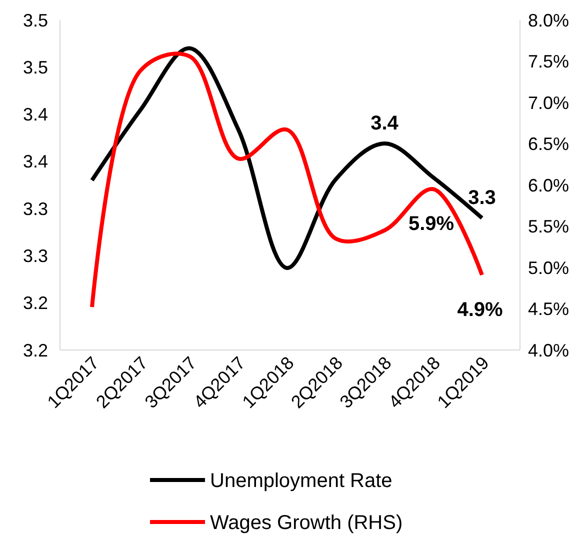 The image size is (584, 544). What do you see at coordinates (549, 268) in the screenshot?
I see `y2-tick-label: 5.0%` at bounding box center [549, 268].